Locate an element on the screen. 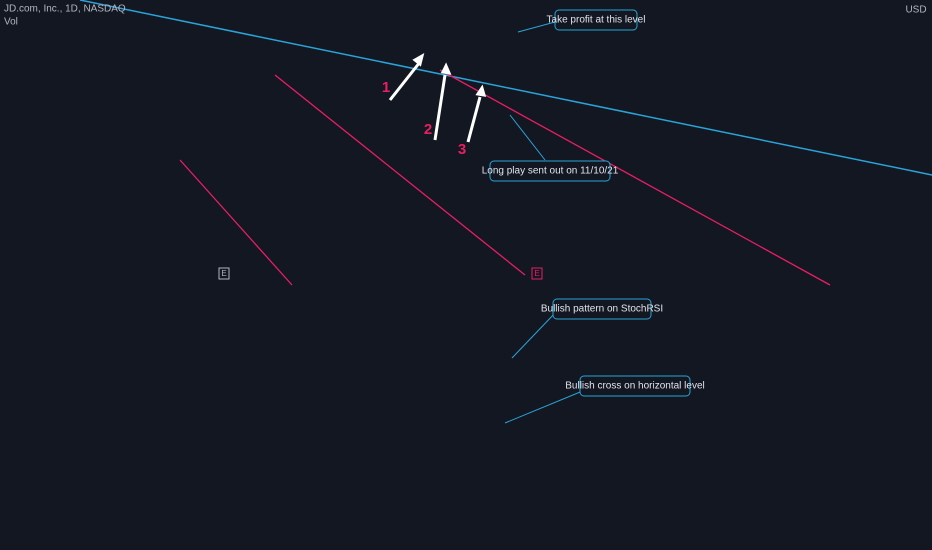  wave-label: 2 is located at coordinates (428, 129).